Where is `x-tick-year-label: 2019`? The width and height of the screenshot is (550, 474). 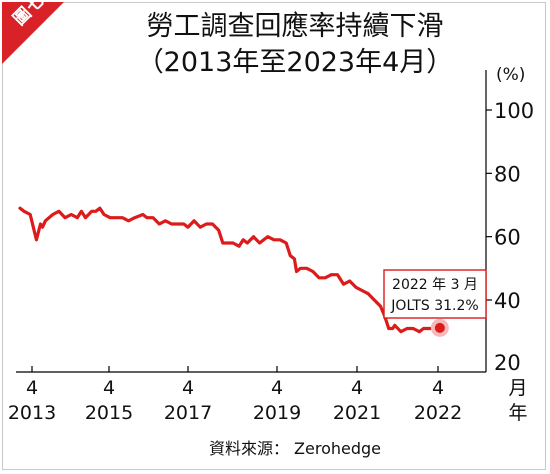
x-tick-year-label: 2019 is located at coordinates (277, 413).